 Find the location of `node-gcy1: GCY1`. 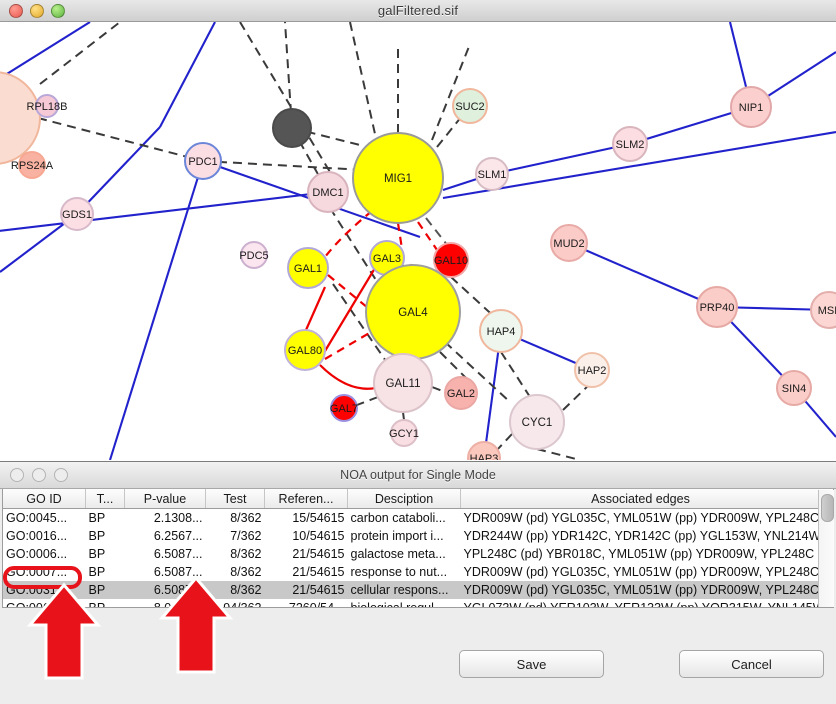

node-gcy1: GCY1 is located at coordinates (404, 433).